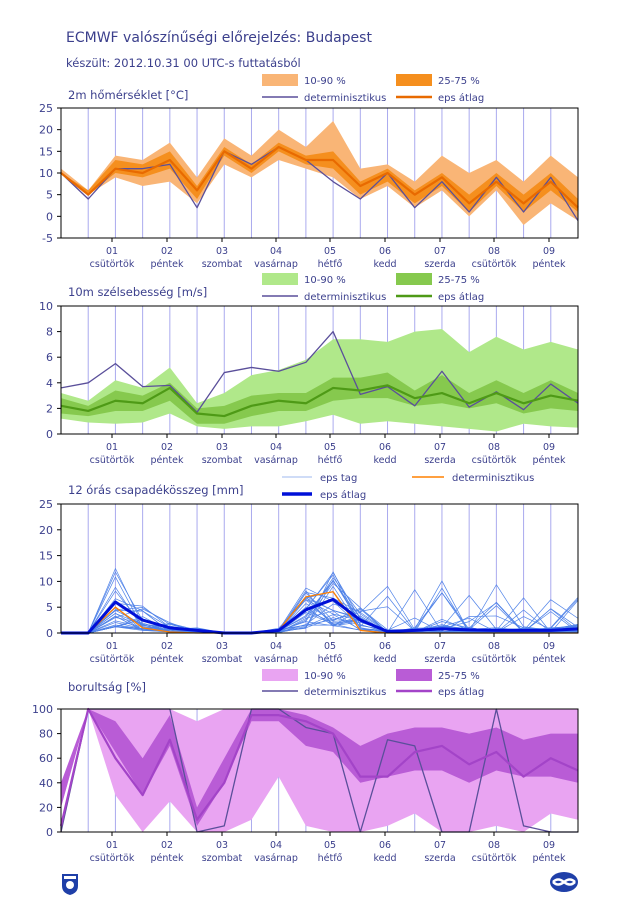 The image size is (640, 905). What do you see at coordinates (46, 783) in the screenshot?
I see `y-tick-label: 40` at bounding box center [46, 783].